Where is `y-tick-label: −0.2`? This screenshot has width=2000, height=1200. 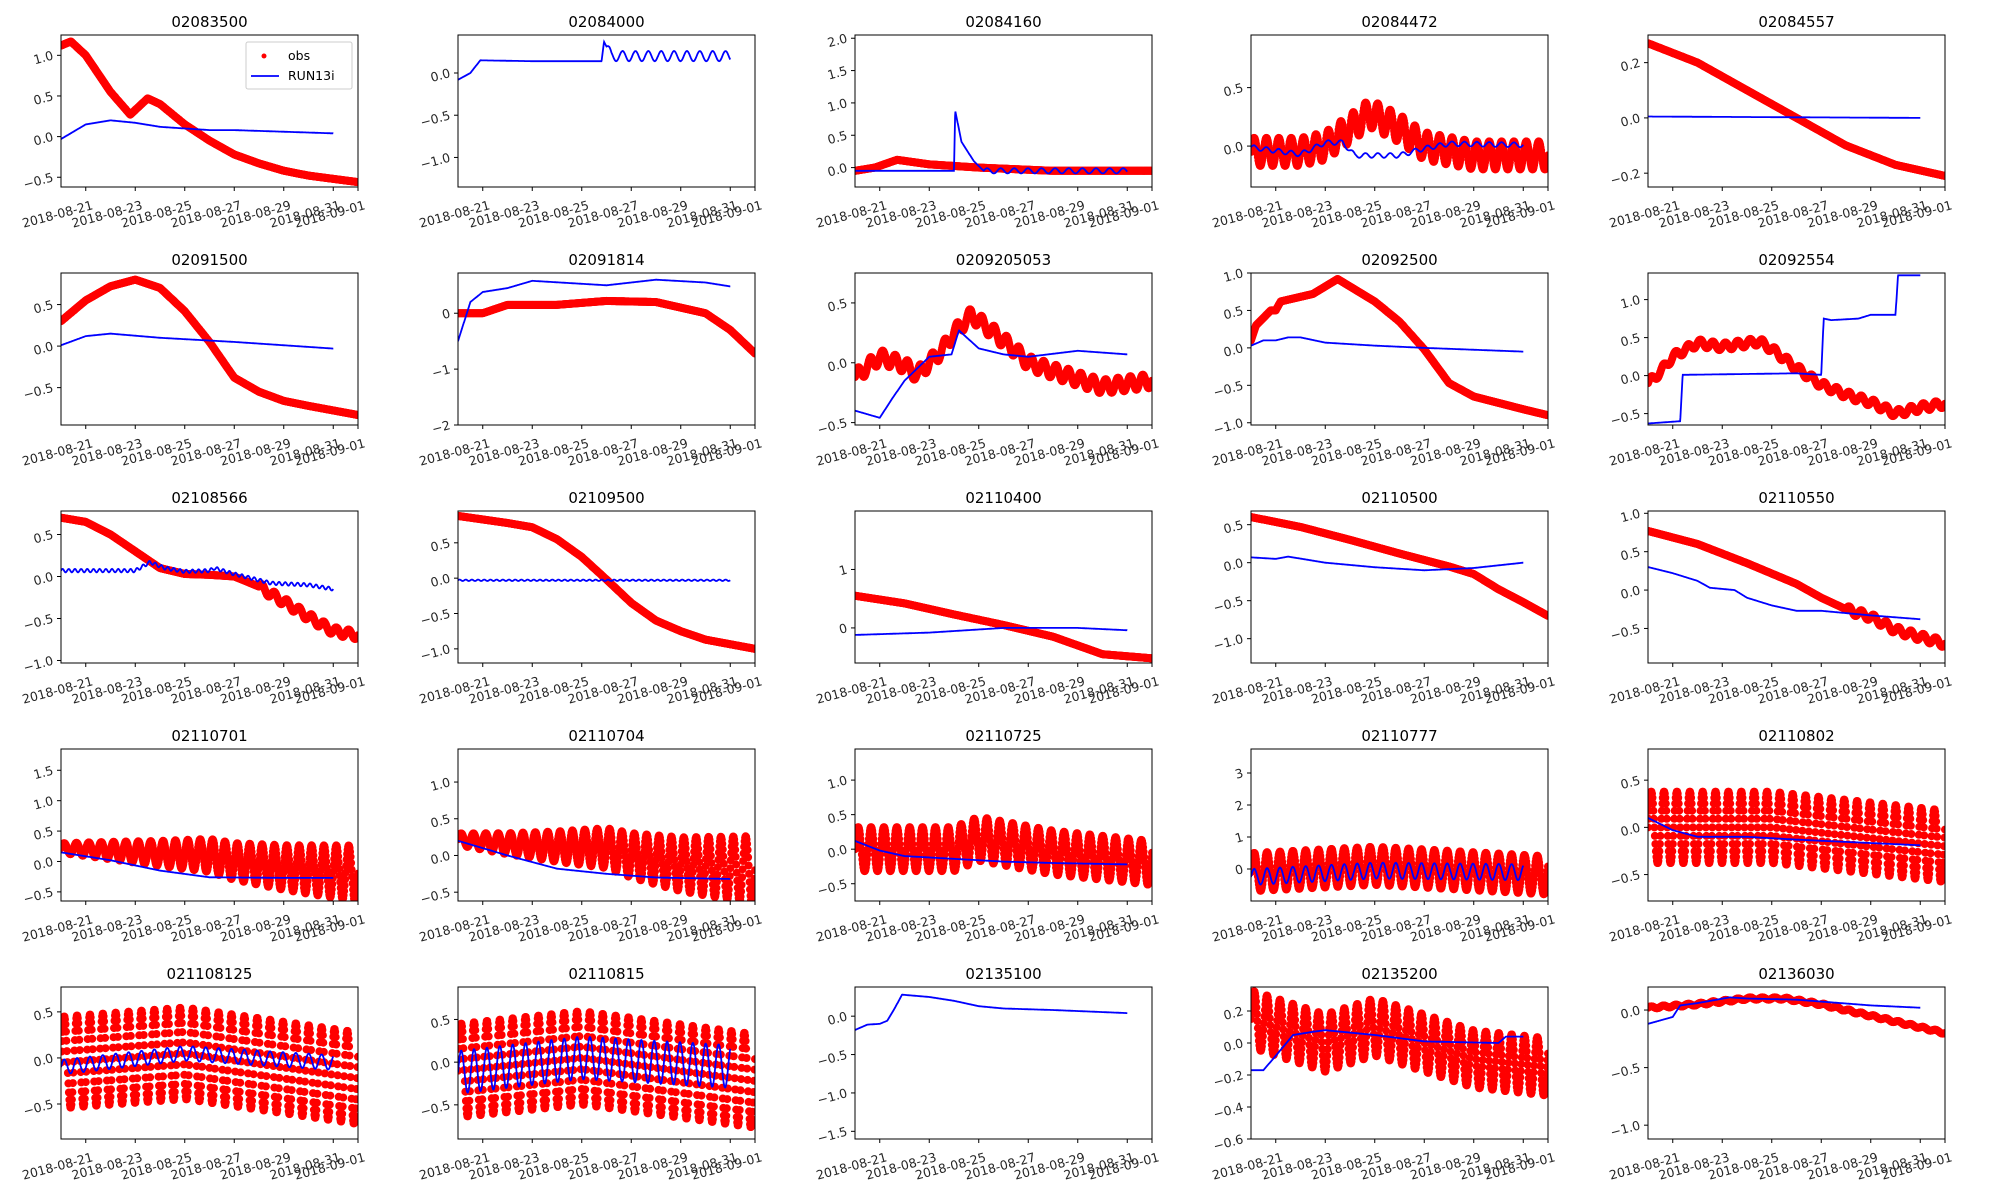
y-tick-label: −0.2 is located at coordinates (1625, 176).